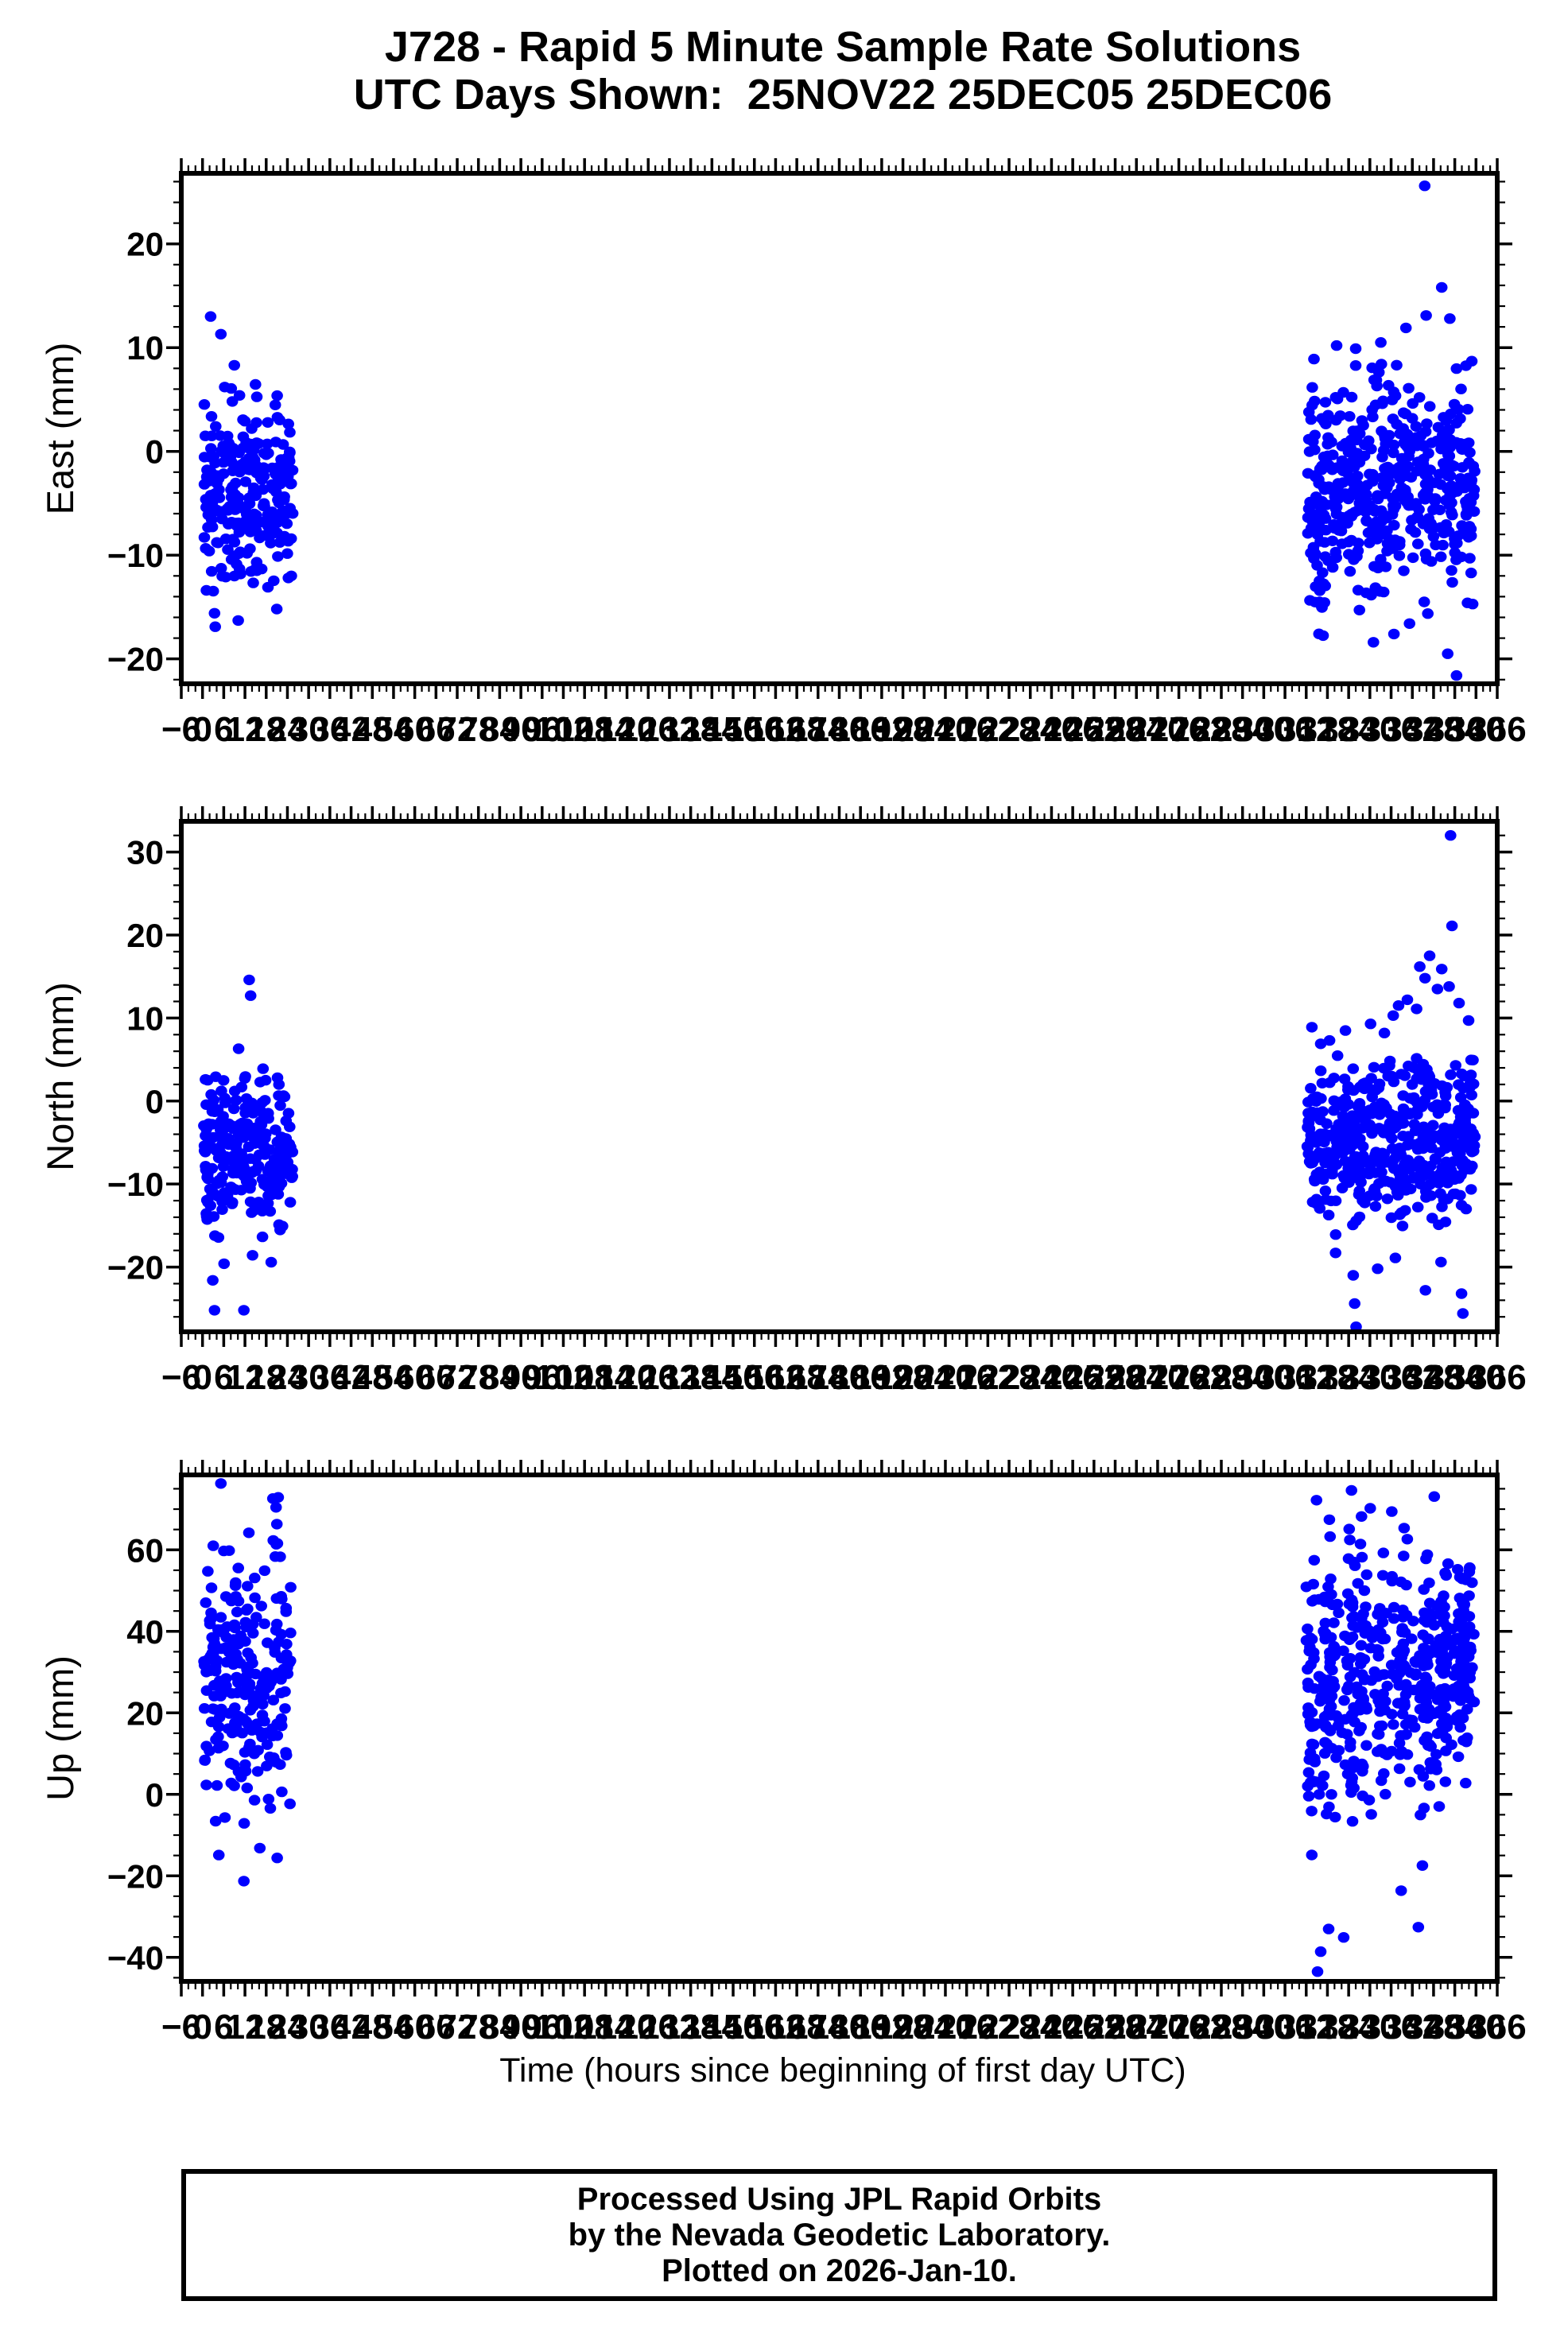 The height and width of the screenshot is (2336, 1568). What do you see at coordinates (1072, 730) in the screenshot?
I see `x-tick-label: 246` at bounding box center [1072, 730].